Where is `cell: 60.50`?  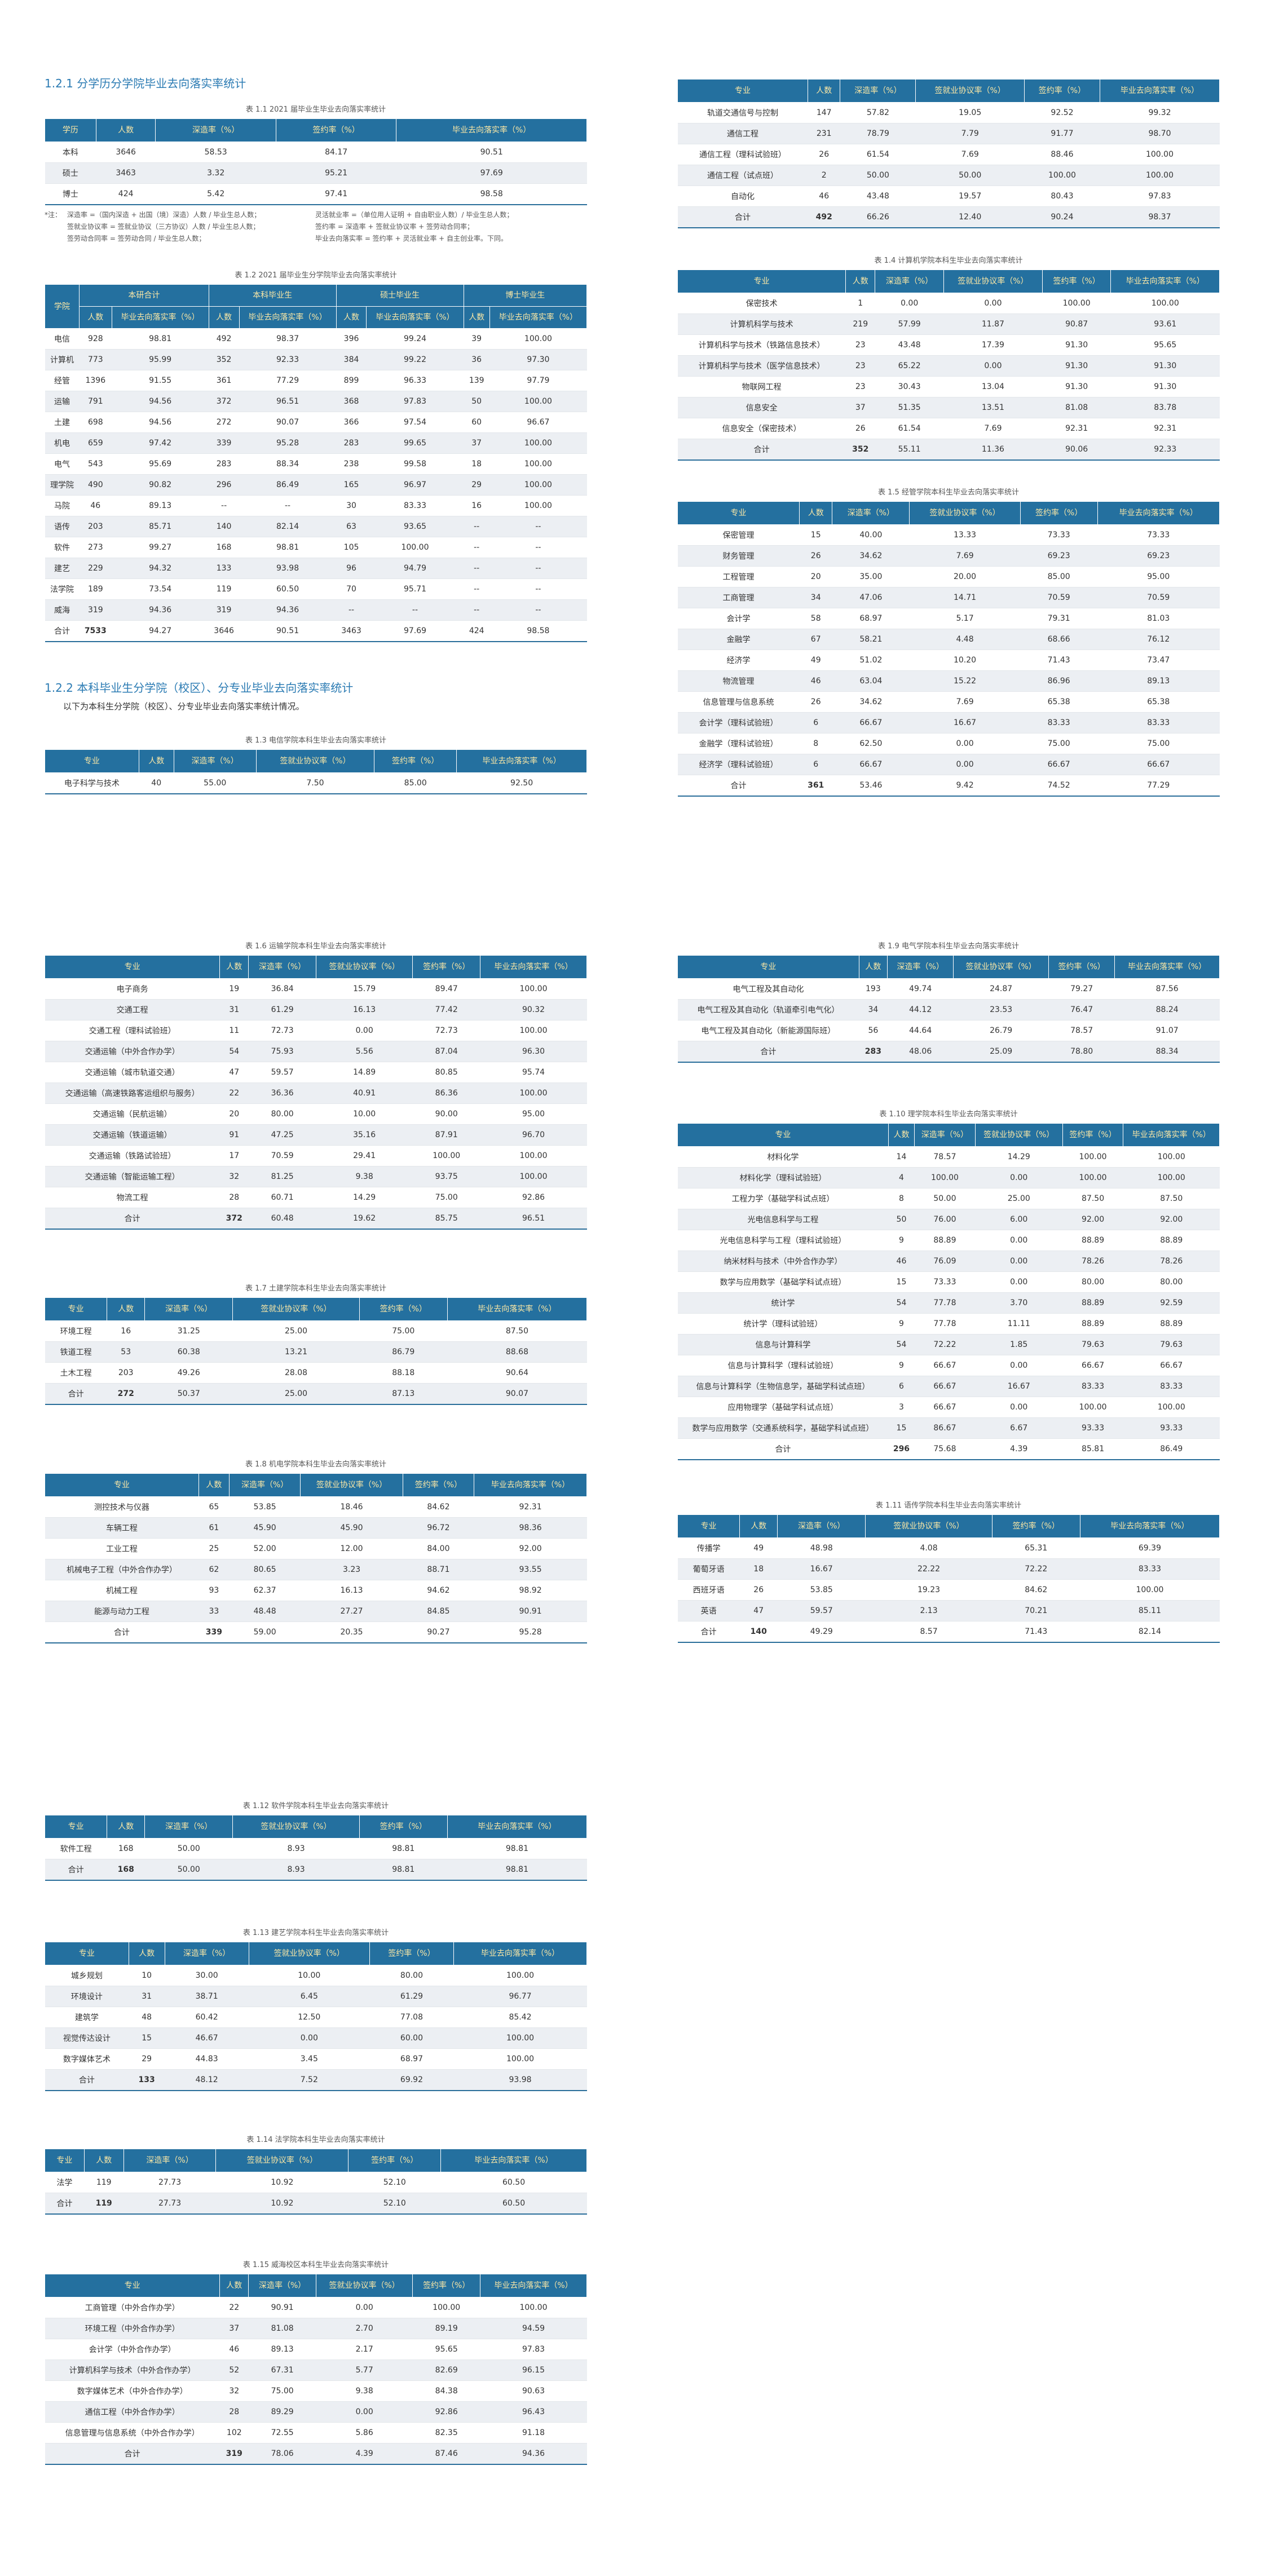 cell: 60.50 is located at coordinates (288, 589).